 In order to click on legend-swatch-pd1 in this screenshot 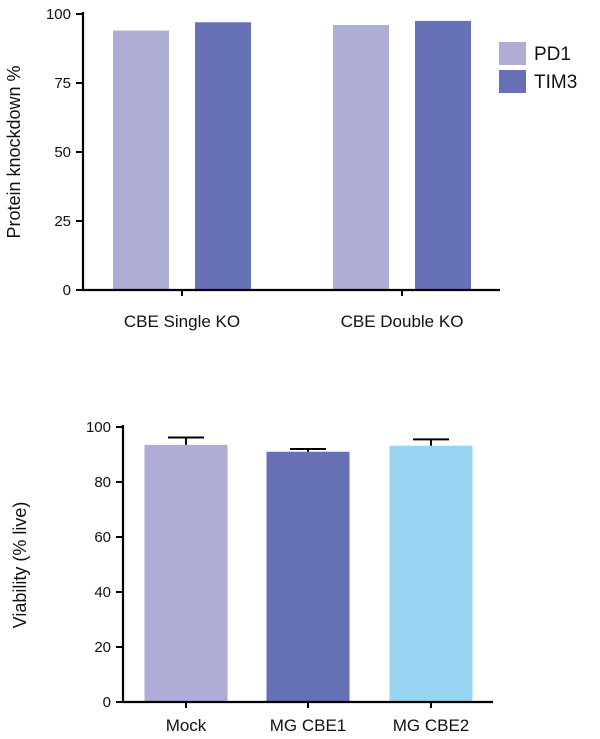, I will do `click(512, 53)`.